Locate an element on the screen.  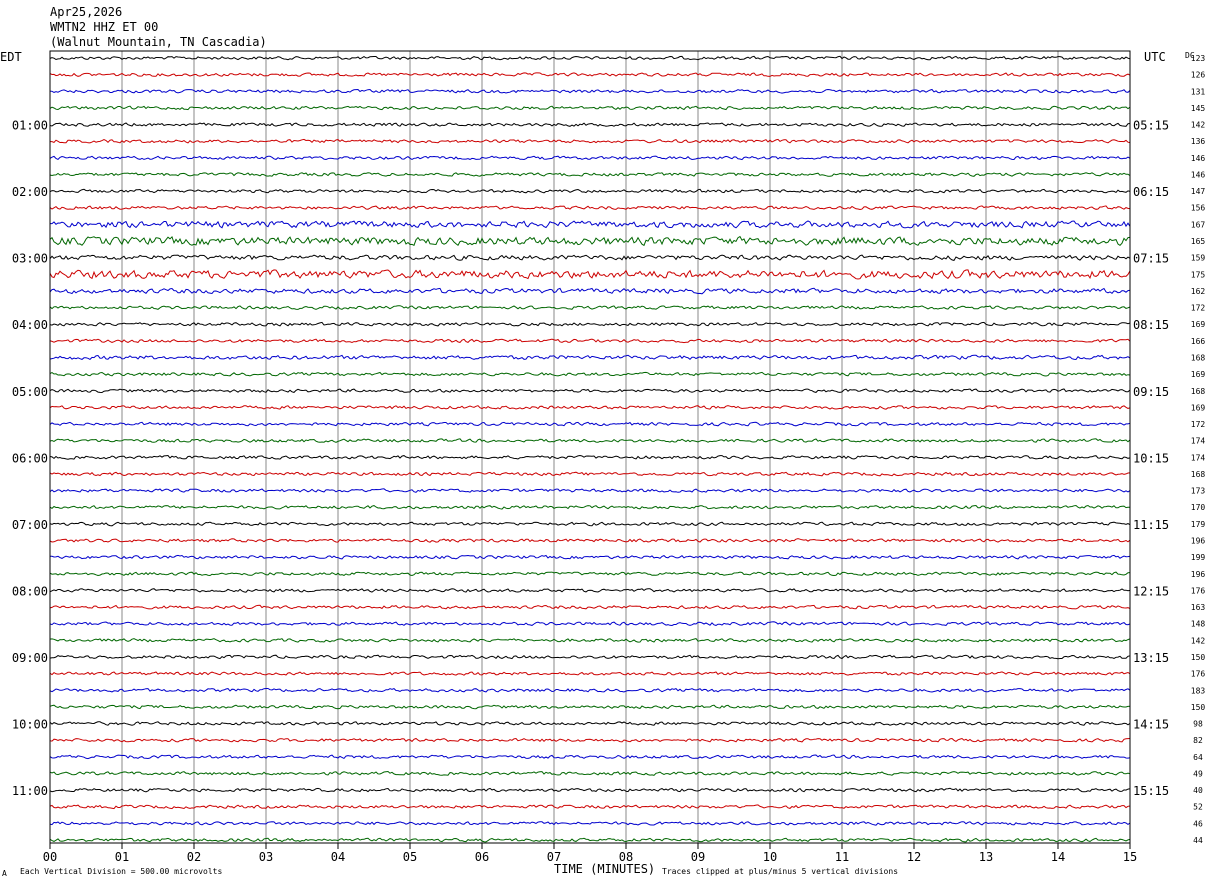
x-tick-label: 04 is located at coordinates (338, 857).